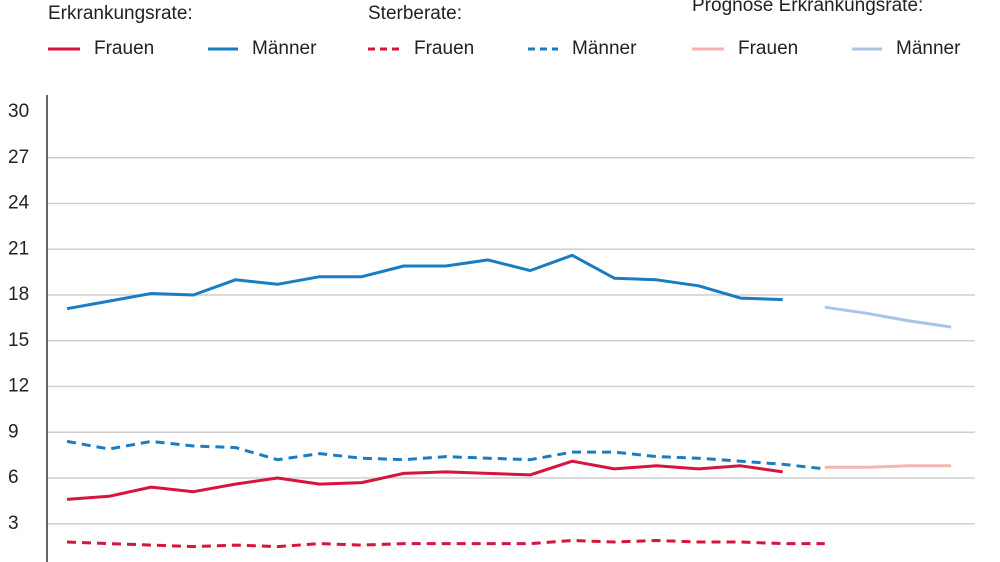  What do you see at coordinates (807, 8) in the screenshot?
I see `legend-title: Prognose Erkrankungsrate:` at bounding box center [807, 8].